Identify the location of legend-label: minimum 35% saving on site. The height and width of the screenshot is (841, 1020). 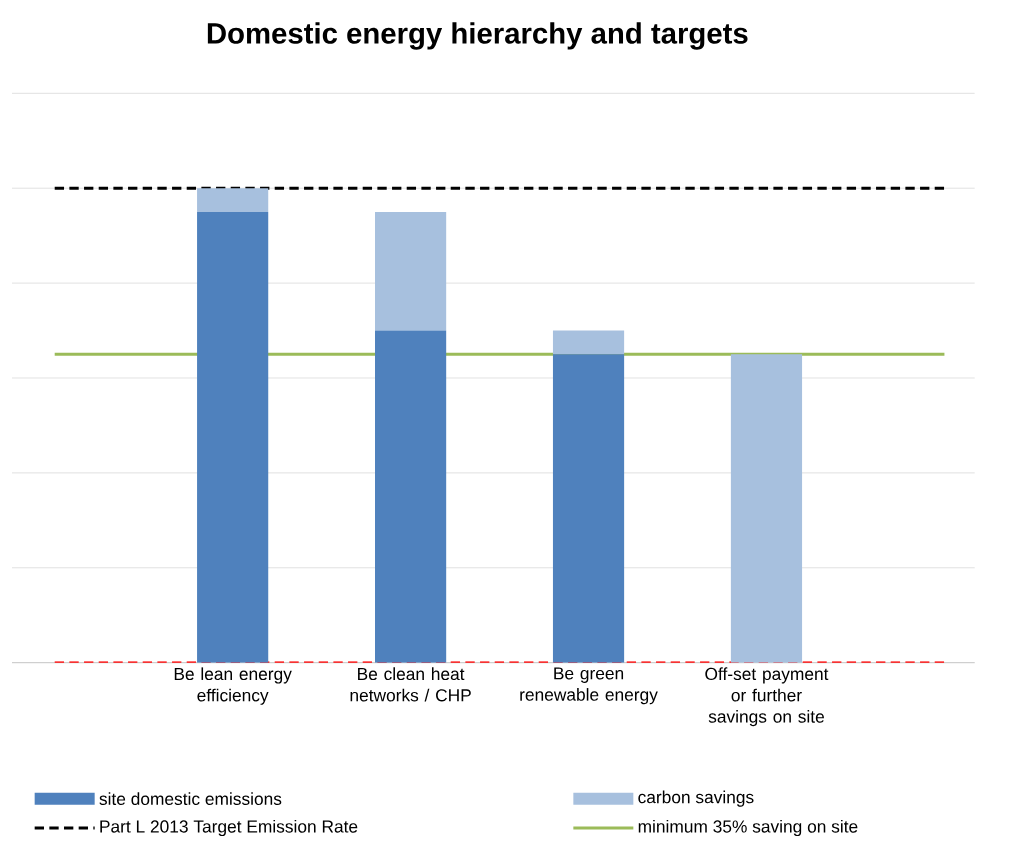
(748, 827).